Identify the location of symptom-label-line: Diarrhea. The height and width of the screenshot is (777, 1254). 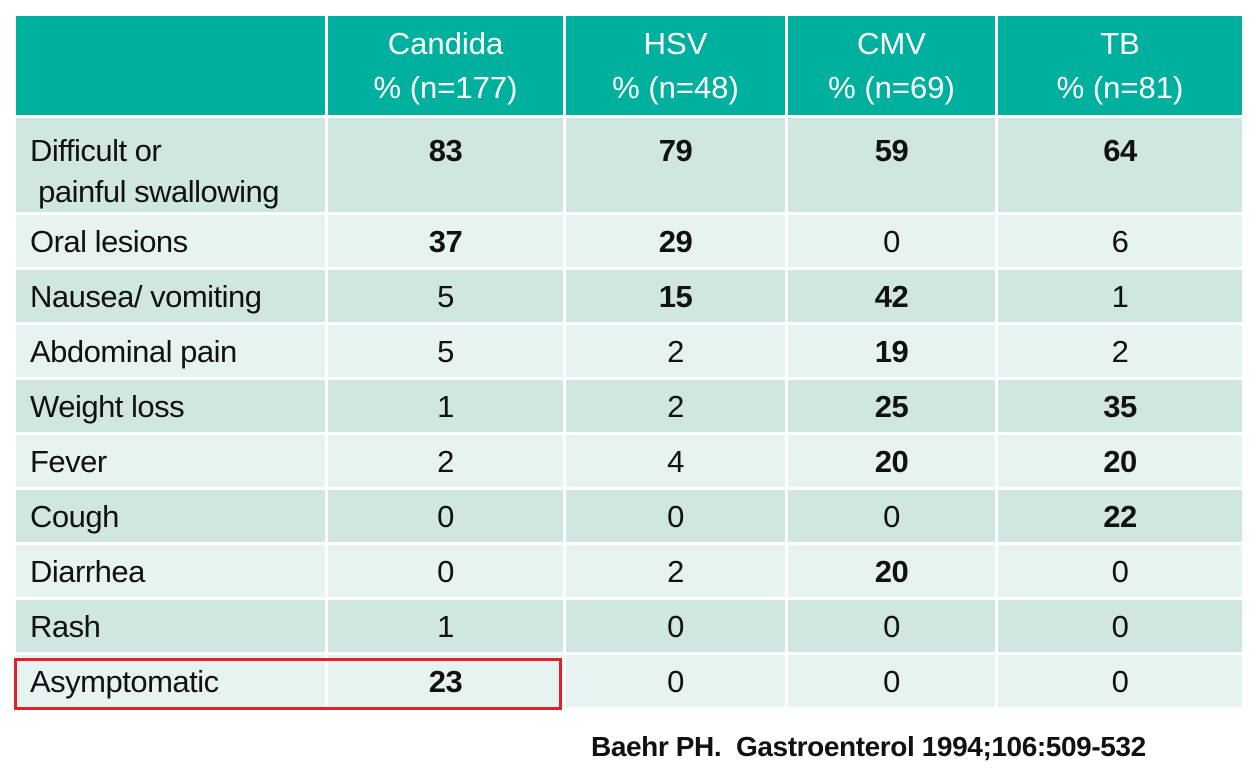
(87, 571).